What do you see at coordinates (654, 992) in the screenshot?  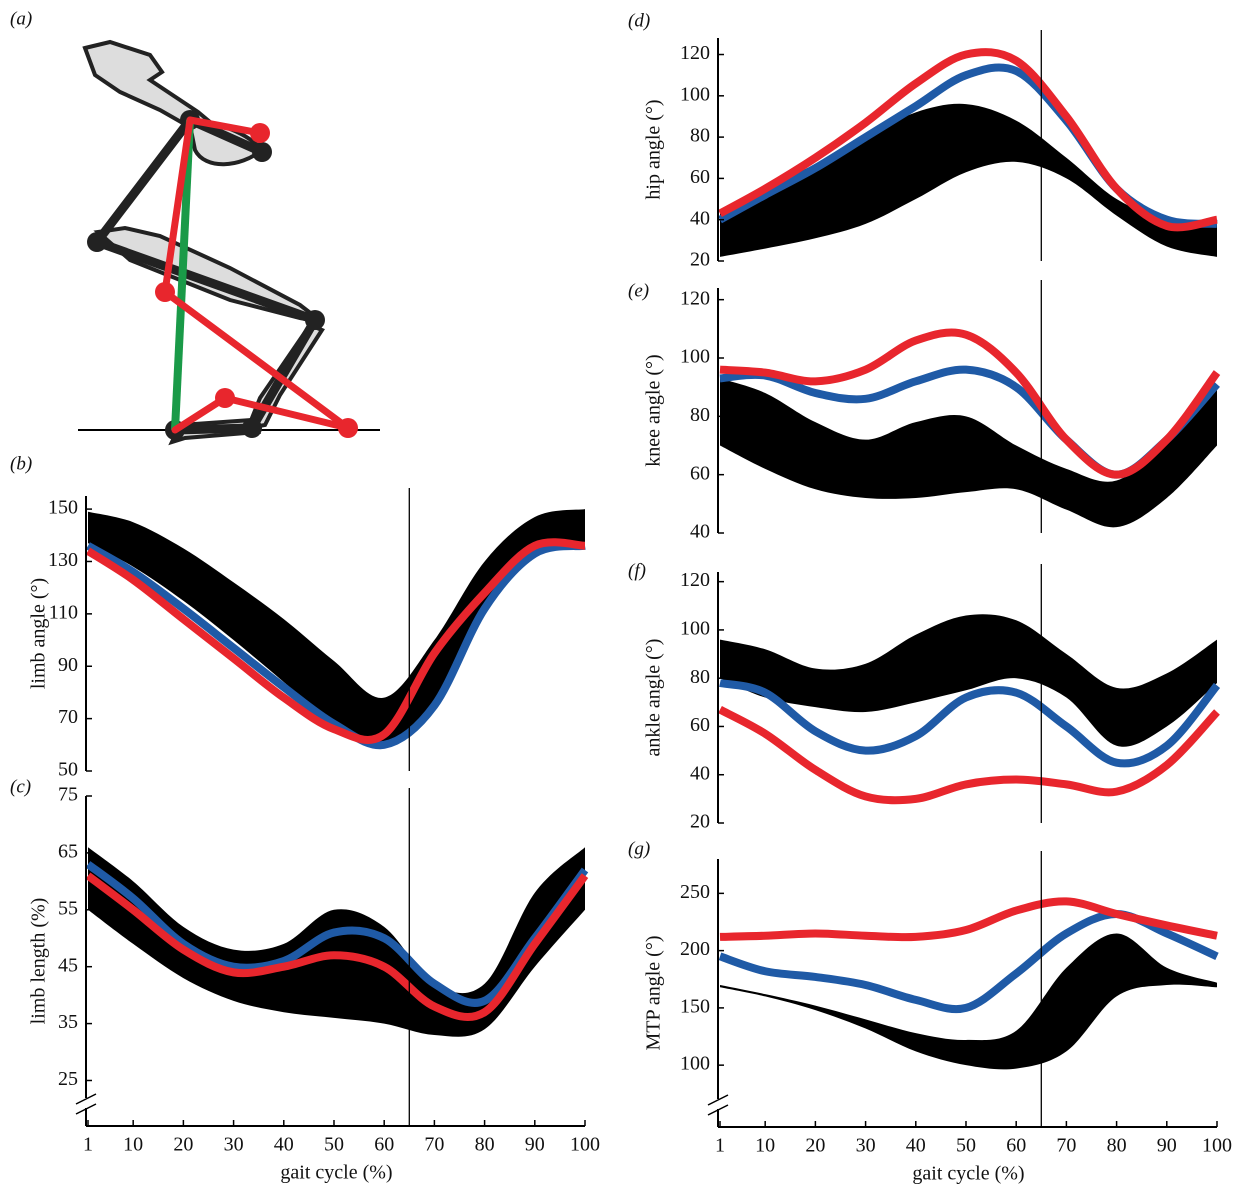 I see `y-axis-label: MTP angle (°)` at bounding box center [654, 992].